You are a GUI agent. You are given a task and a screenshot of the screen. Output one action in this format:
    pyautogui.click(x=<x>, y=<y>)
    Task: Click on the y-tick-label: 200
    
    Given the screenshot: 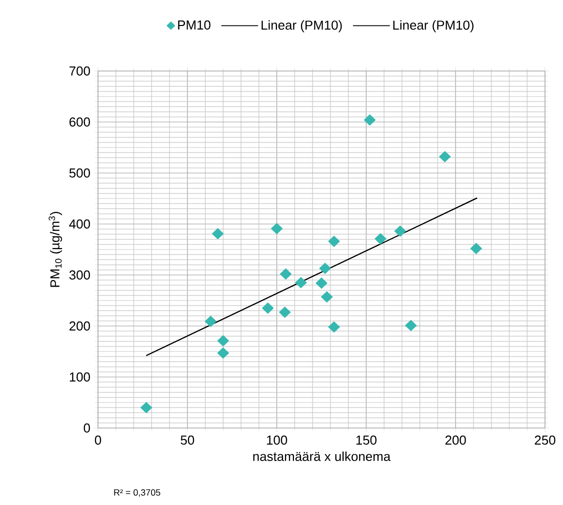 What is the action you would take?
    pyautogui.click(x=80, y=326)
    